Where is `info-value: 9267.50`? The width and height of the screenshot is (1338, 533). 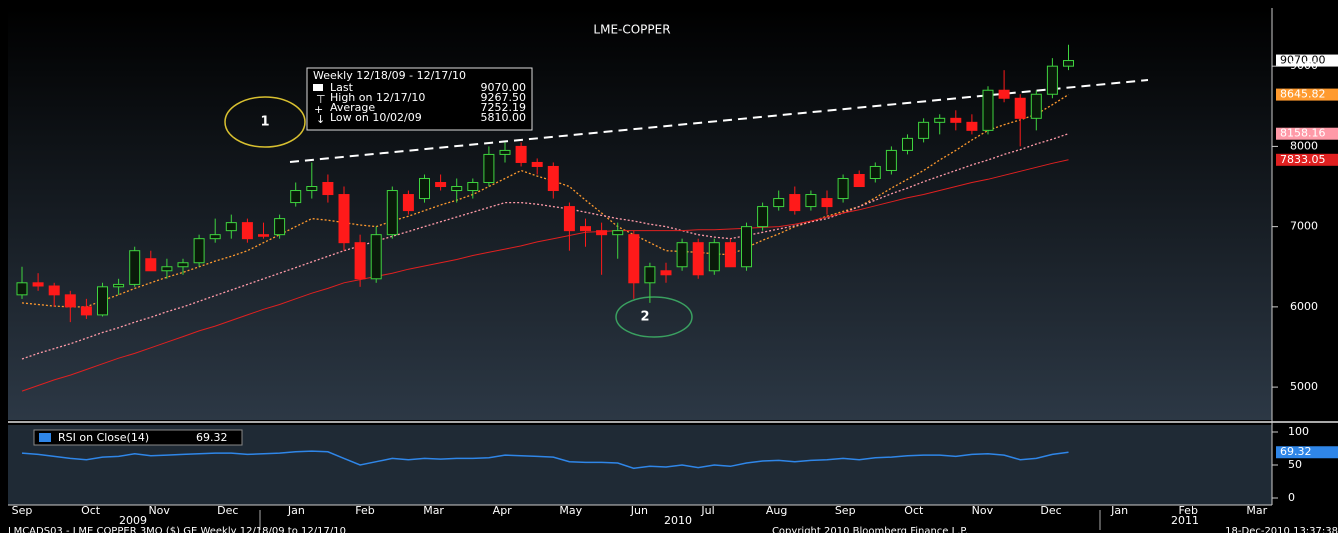 info-value: 9267.50 is located at coordinates (504, 97).